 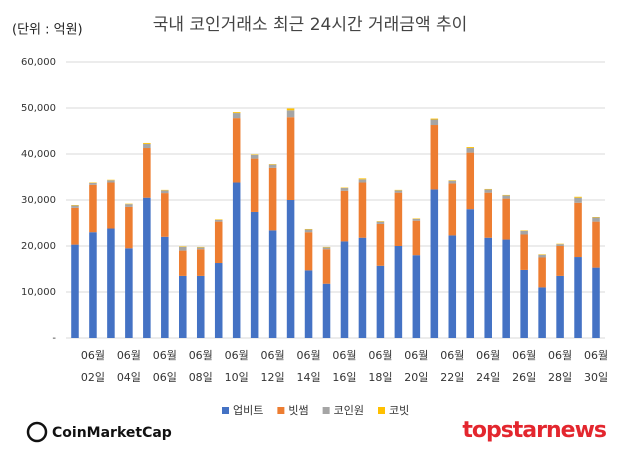 I want to click on topstarnews-logo: topstarnews, so click(x=534, y=430).